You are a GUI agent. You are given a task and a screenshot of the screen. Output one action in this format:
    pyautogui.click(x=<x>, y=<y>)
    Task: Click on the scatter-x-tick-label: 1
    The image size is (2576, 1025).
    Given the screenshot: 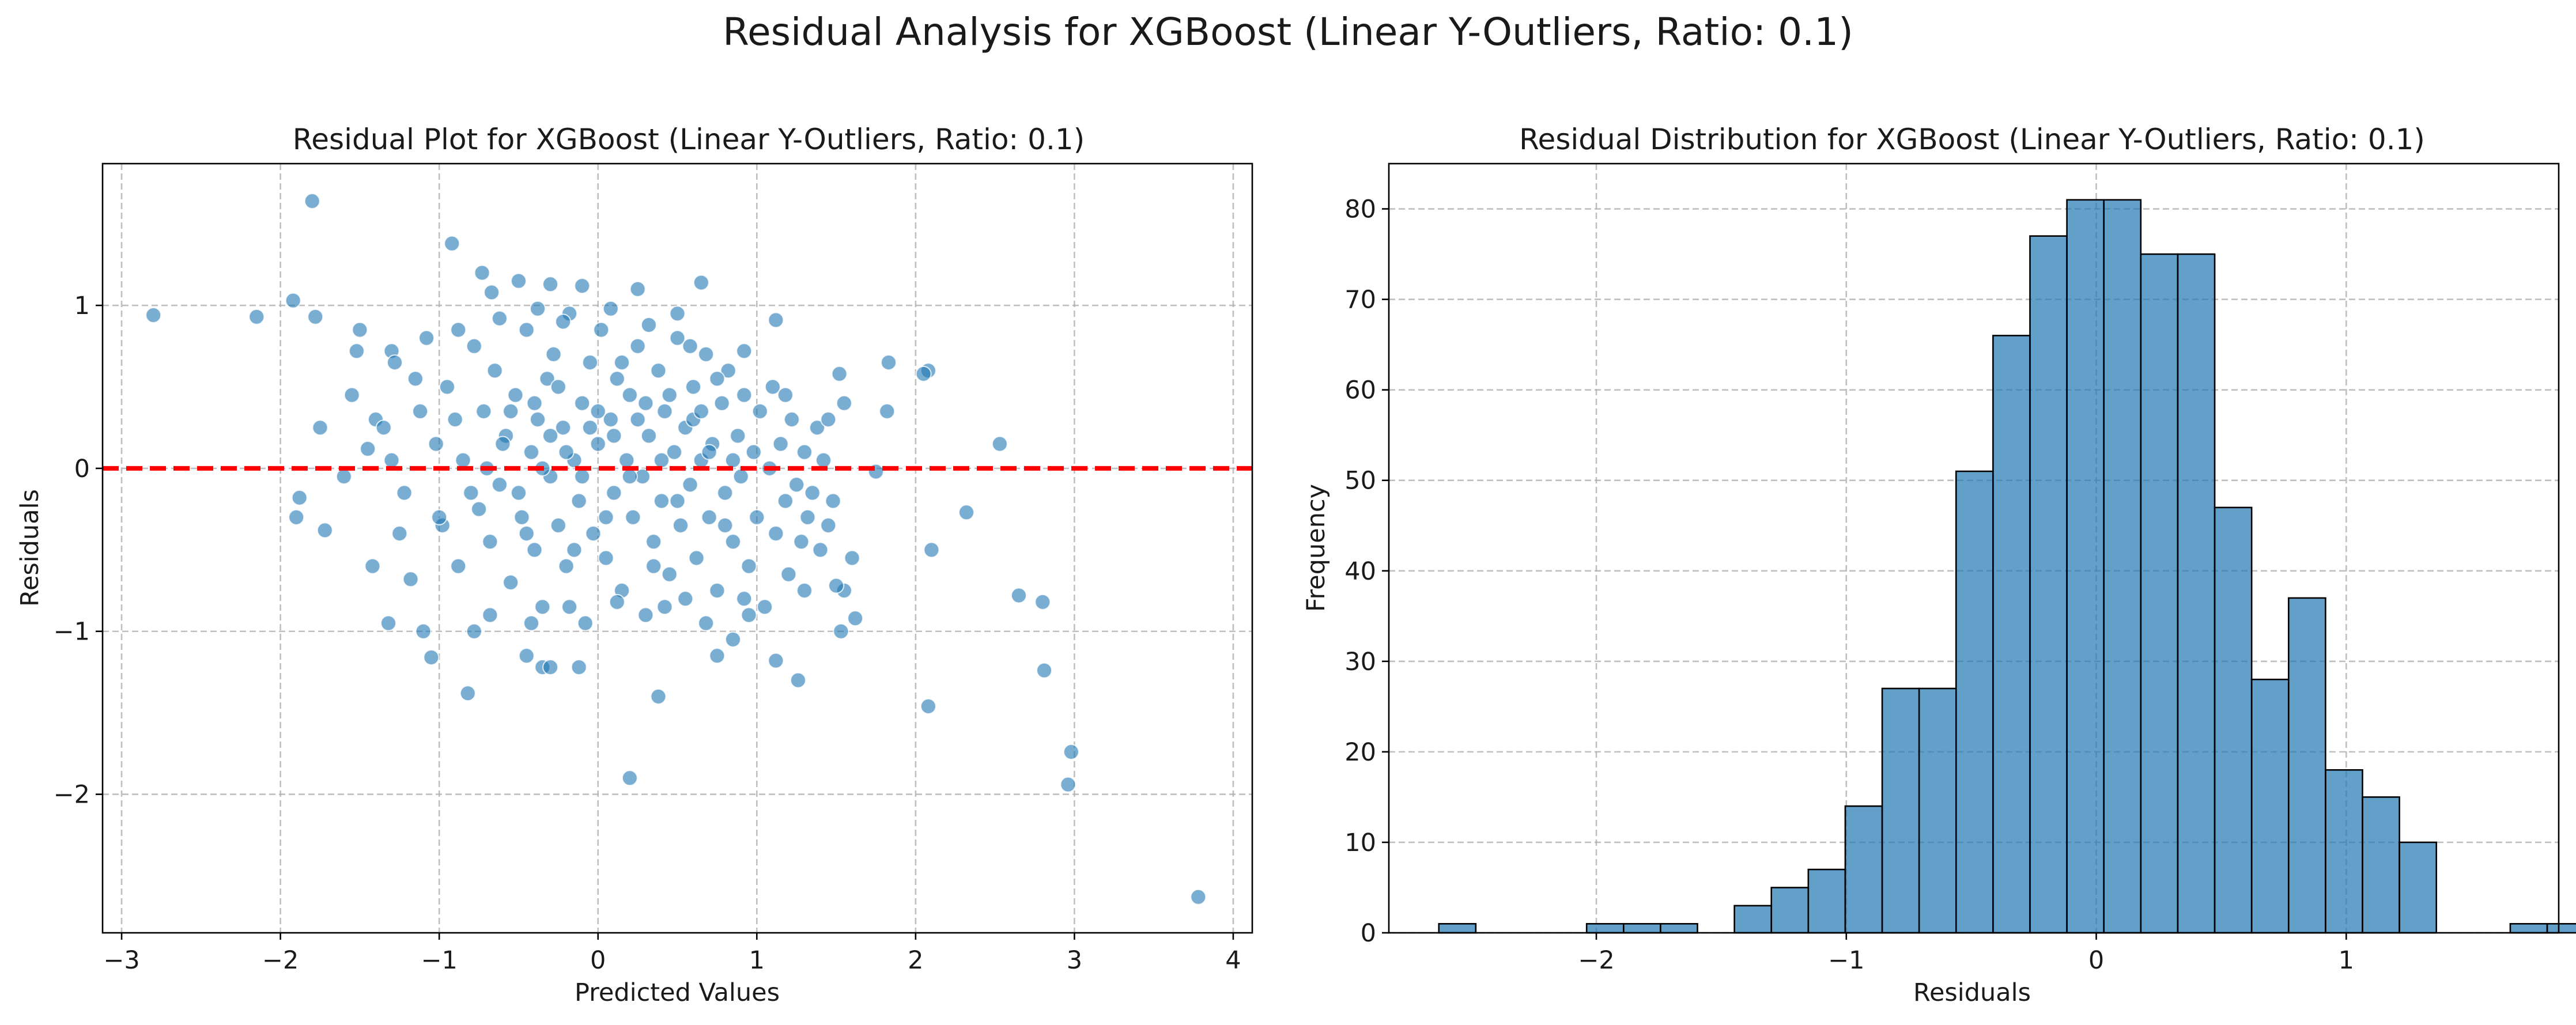 What is the action you would take?
    pyautogui.click(x=757, y=960)
    